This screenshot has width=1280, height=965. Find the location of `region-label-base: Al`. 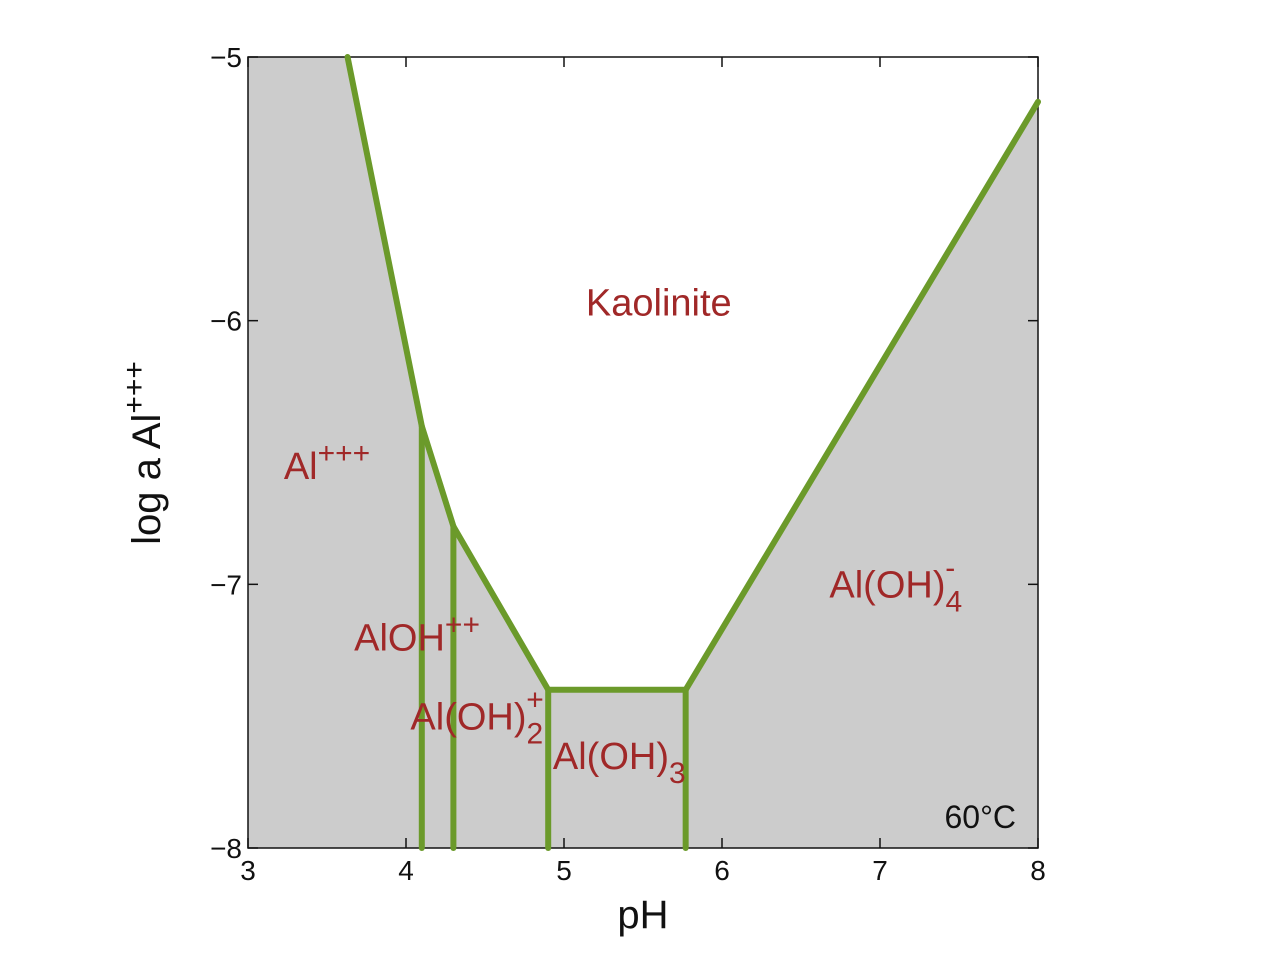

region-label-base: Al is located at coordinates (301, 467).